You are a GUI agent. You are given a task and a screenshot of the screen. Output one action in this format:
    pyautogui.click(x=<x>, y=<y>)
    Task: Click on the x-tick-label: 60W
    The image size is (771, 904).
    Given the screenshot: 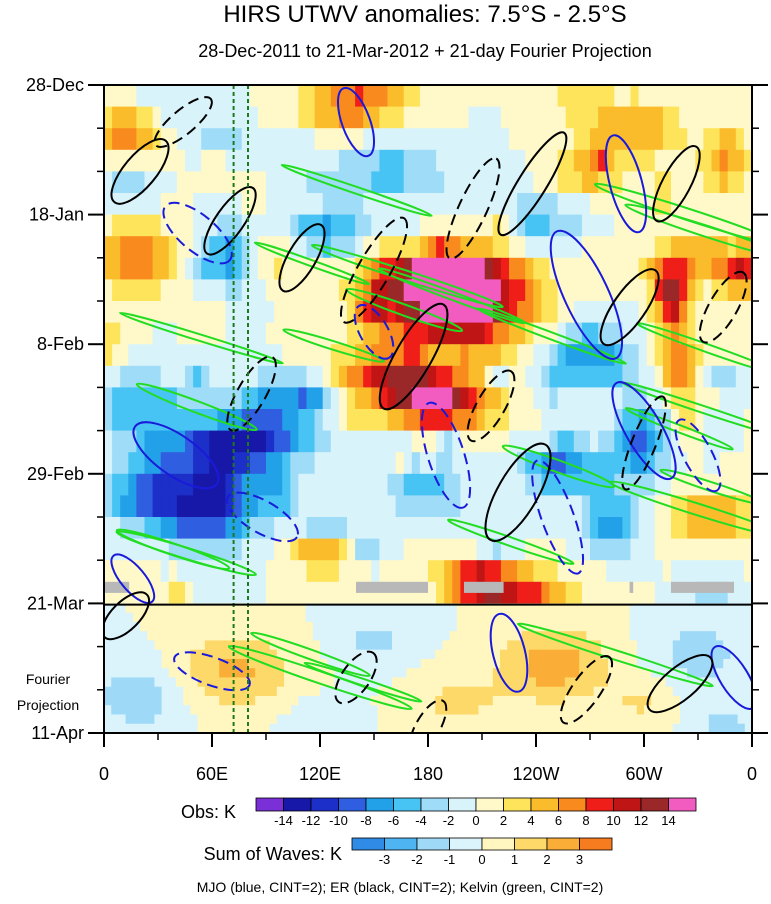 What is the action you would take?
    pyautogui.click(x=643, y=774)
    